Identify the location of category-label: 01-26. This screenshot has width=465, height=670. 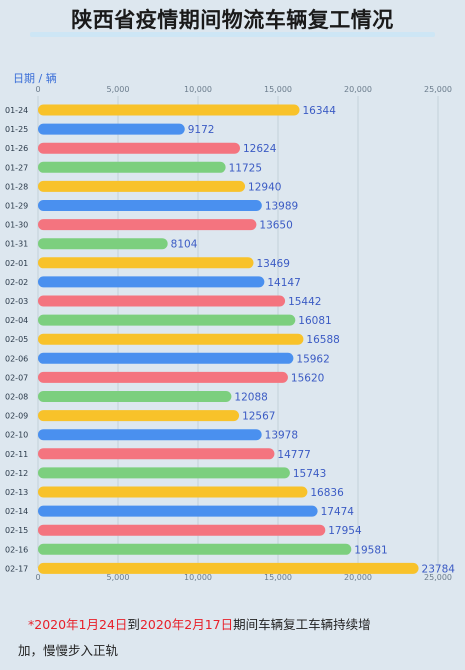
(16, 148).